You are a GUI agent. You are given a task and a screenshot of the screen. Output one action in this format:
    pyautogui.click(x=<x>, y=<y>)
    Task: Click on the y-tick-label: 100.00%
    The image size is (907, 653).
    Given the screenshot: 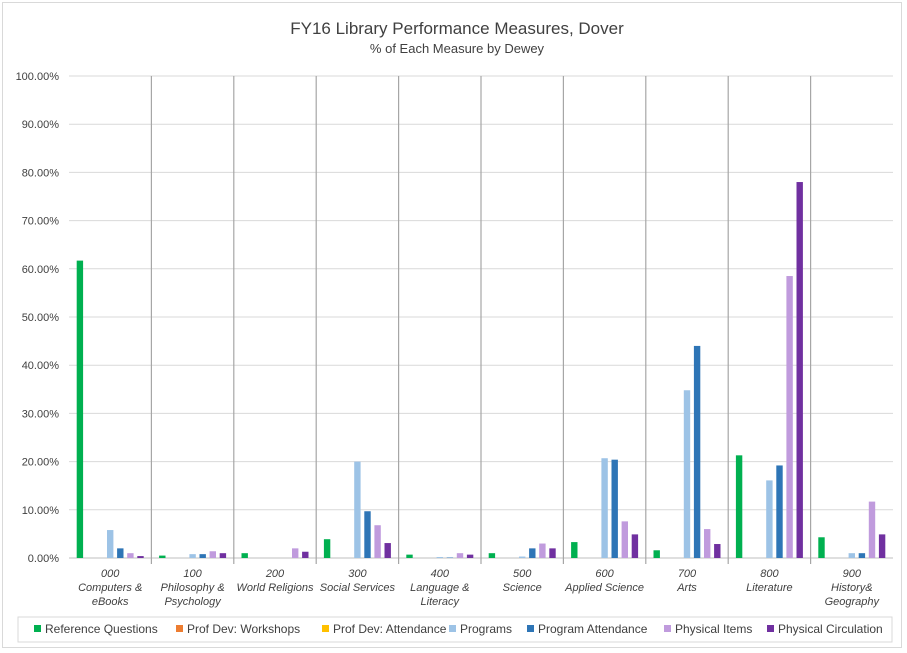 What is the action you would take?
    pyautogui.click(x=38, y=77)
    